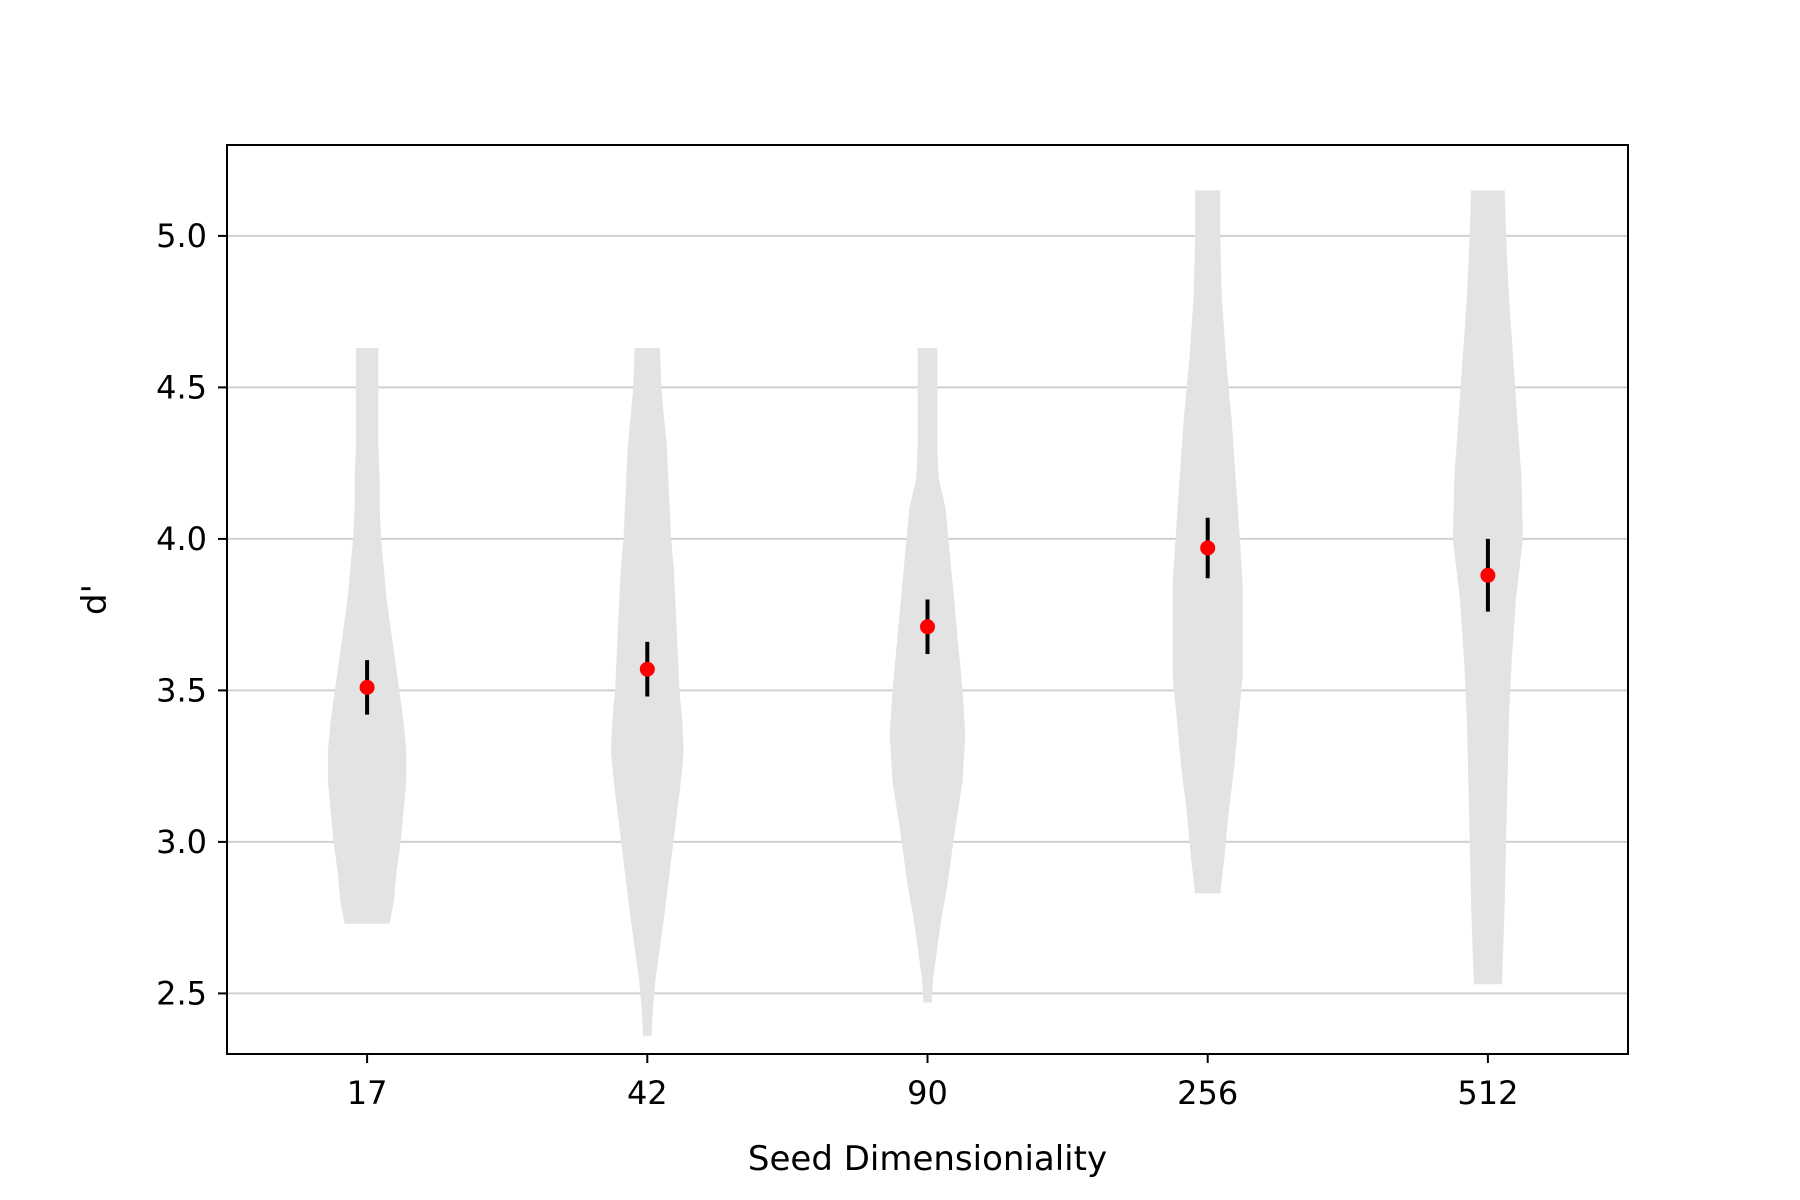 The width and height of the screenshot is (1800, 1200). What do you see at coordinates (1207, 1093) in the screenshot?
I see `x-tick-label-256: 256` at bounding box center [1207, 1093].